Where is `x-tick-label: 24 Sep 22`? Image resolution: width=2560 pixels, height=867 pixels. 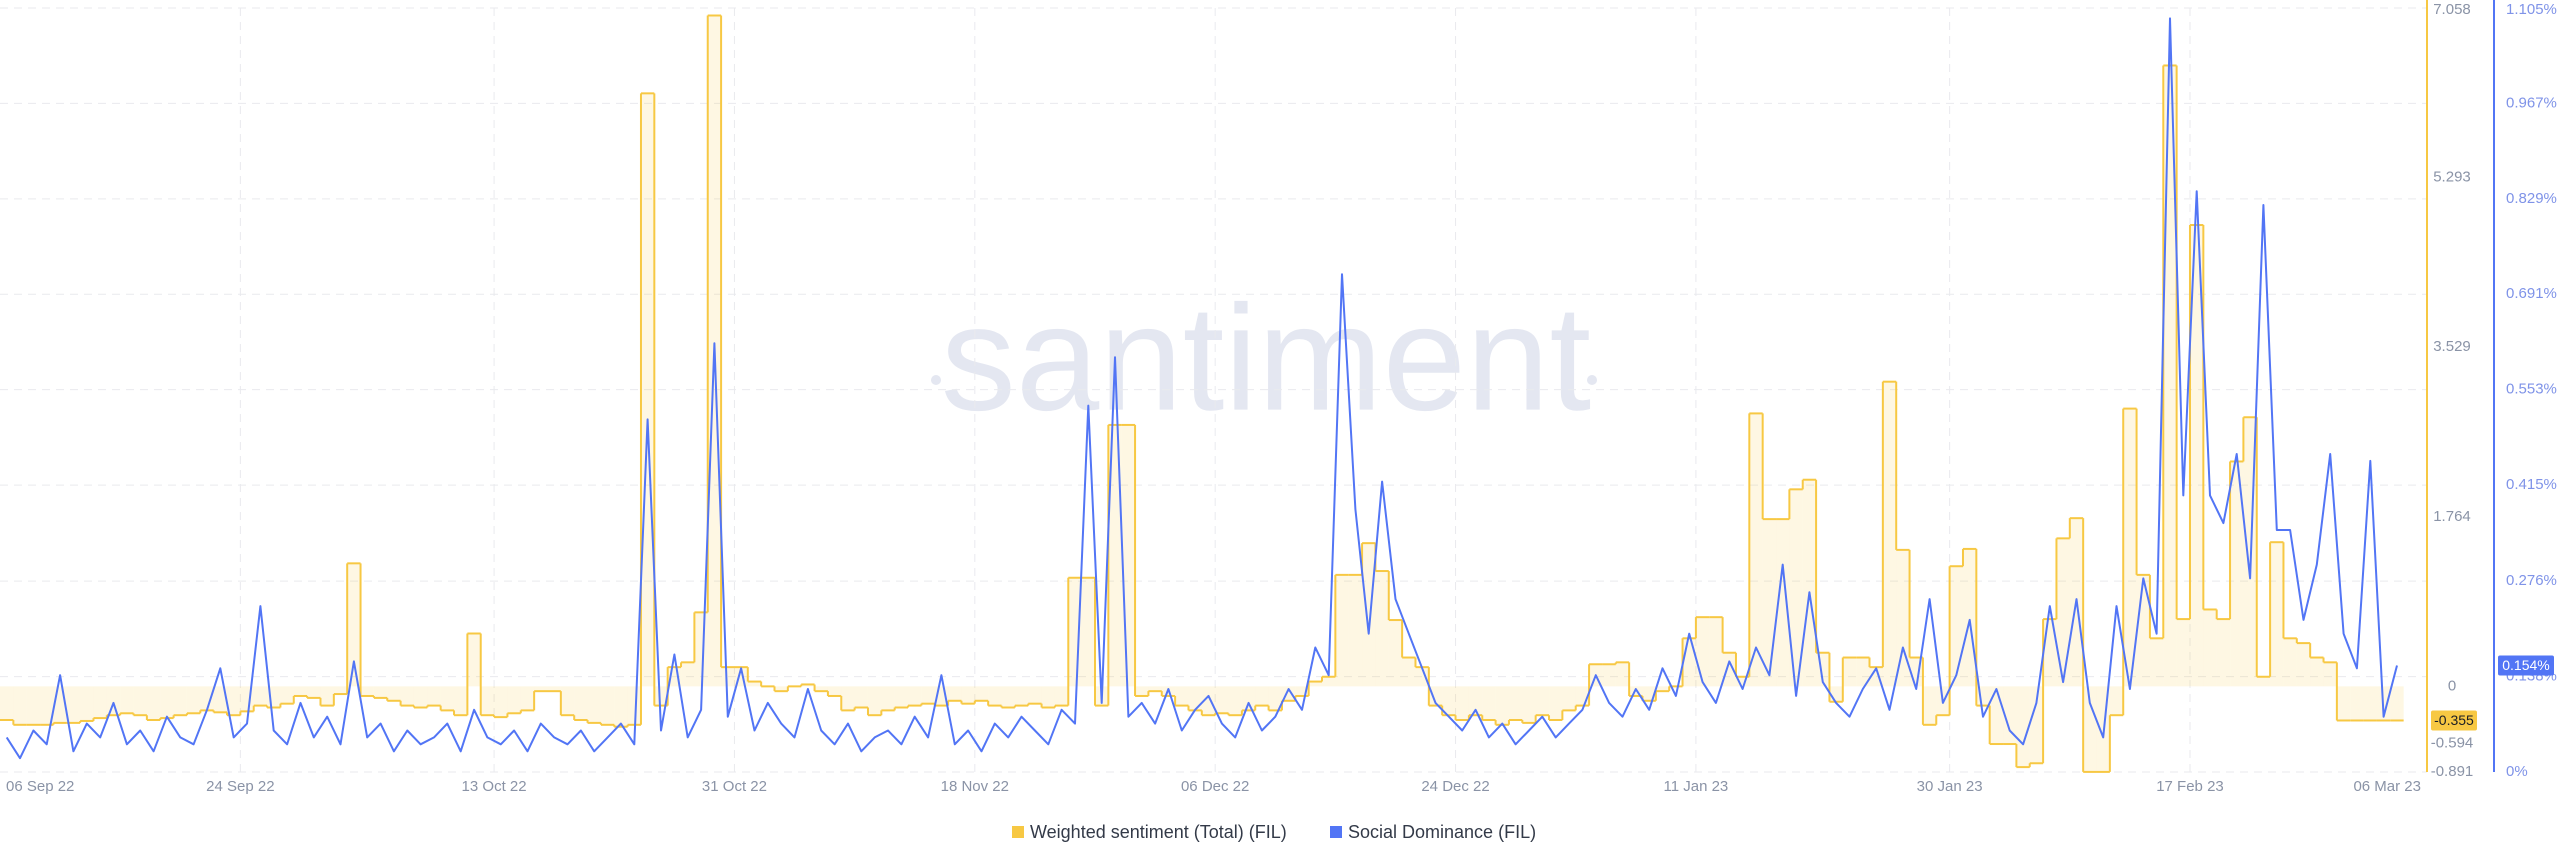
x-tick-label: 24 Sep 22 is located at coordinates (240, 786).